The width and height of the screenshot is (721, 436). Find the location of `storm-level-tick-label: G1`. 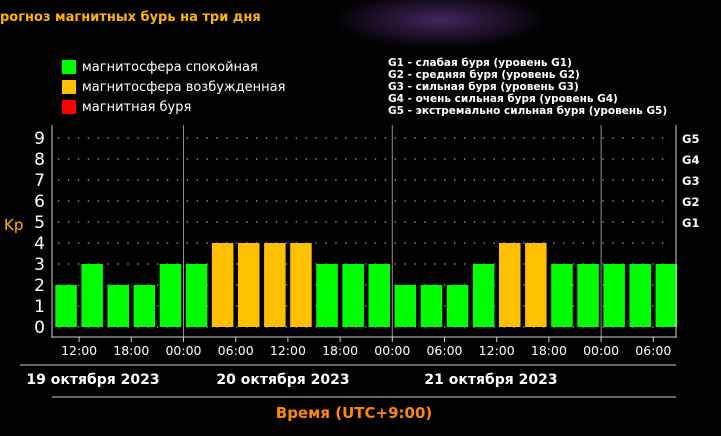

storm-level-tick-label: G1 is located at coordinates (690, 223).